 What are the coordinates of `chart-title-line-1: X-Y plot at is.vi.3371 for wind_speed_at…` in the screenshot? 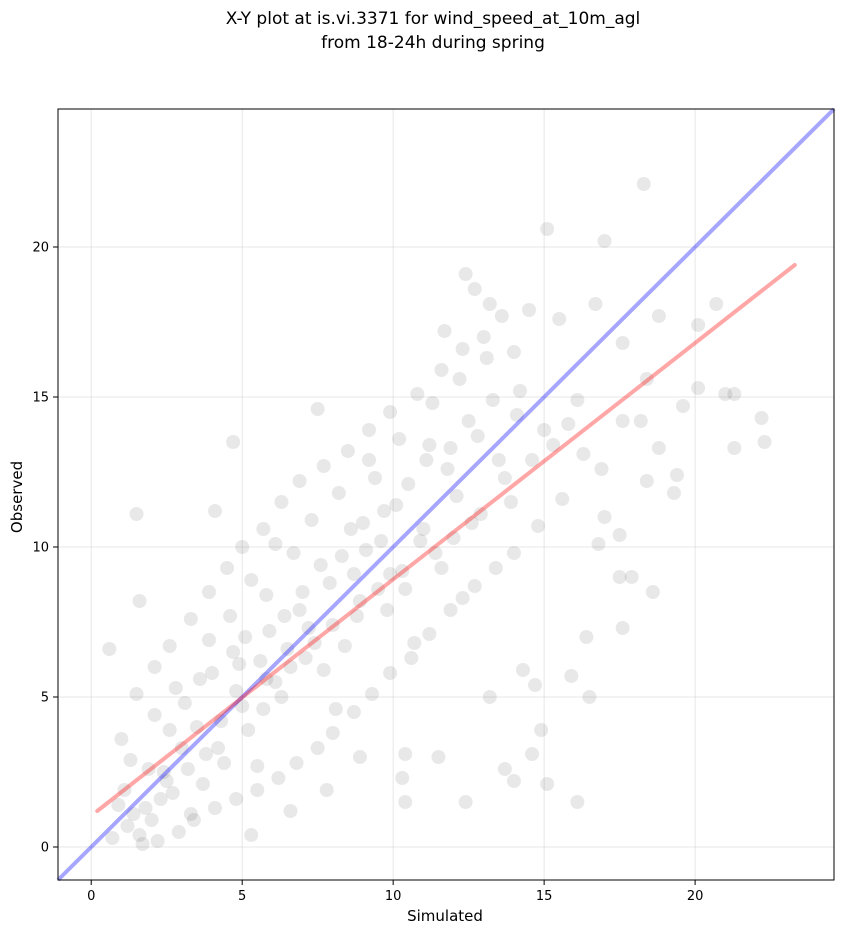 It's located at (433, 19).